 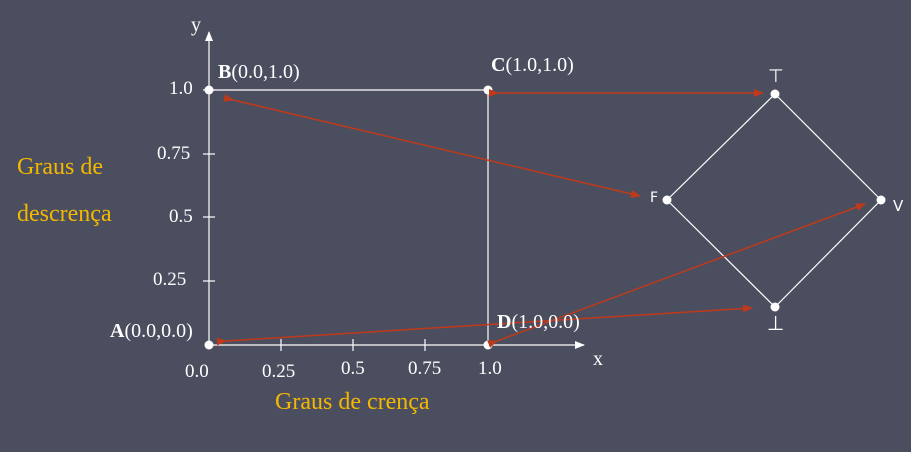 What do you see at coordinates (504, 322) in the screenshot?
I see `point-d-letter: D` at bounding box center [504, 322].